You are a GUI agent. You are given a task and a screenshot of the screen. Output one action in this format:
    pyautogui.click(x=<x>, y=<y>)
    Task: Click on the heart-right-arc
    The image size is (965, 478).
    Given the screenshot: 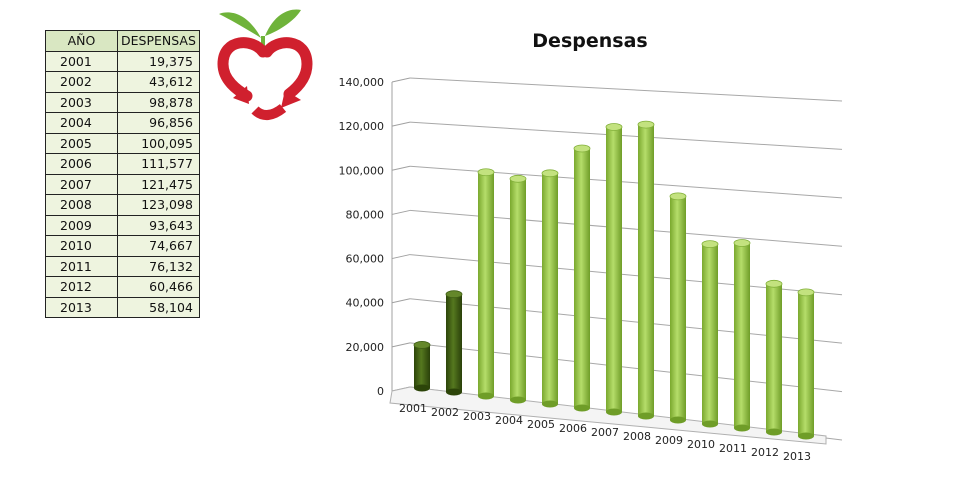 What is the action you would take?
    pyautogui.click(x=287, y=68)
    